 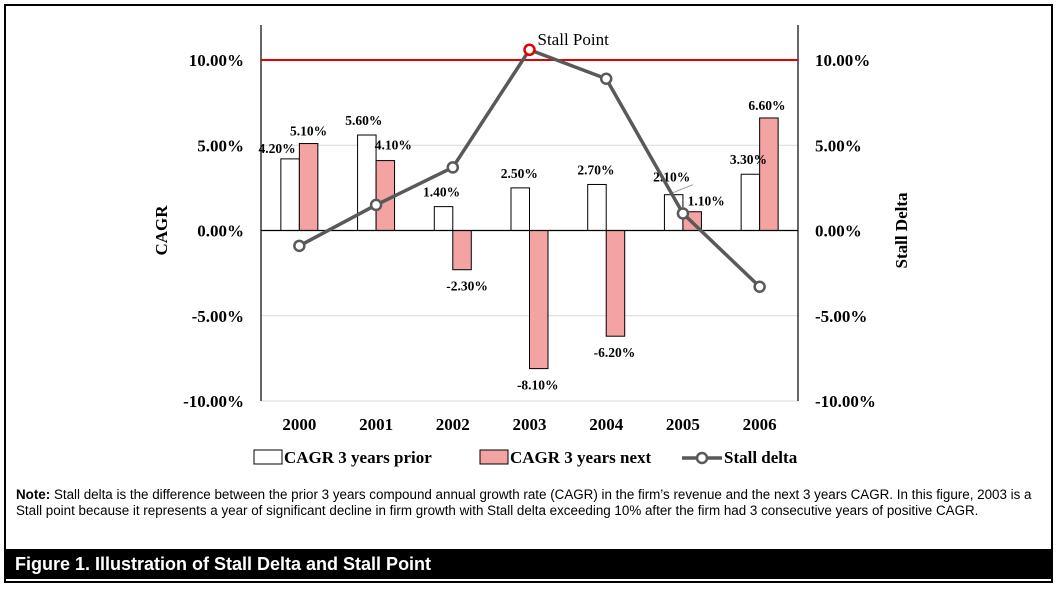 What do you see at coordinates (574, 39) in the screenshot?
I see `stall-point-annotation: Stall Point` at bounding box center [574, 39].